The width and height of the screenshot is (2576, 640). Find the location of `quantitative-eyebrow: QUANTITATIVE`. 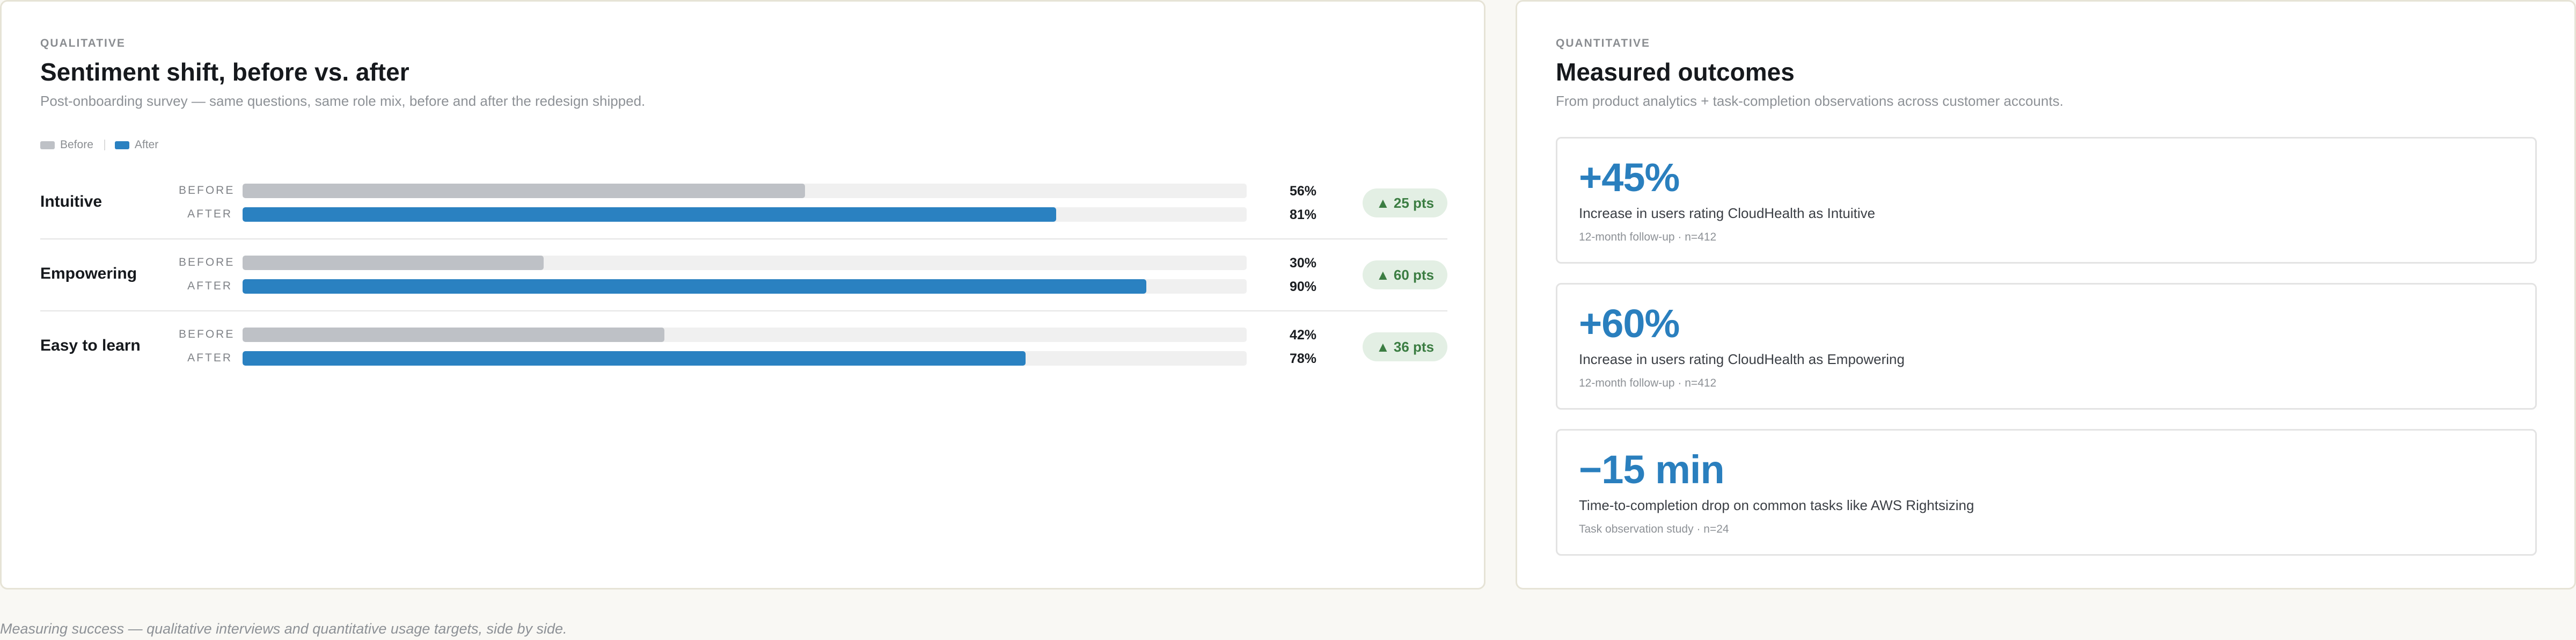

quantitative-eyebrow: QUANTITATIVE is located at coordinates (1603, 43).